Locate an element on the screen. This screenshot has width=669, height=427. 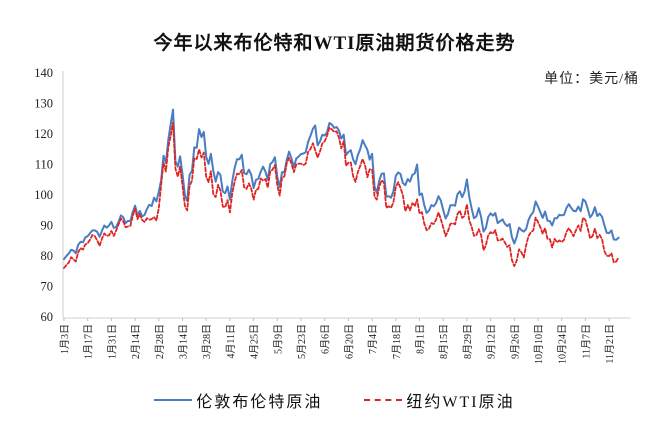
x-tick-label: 4月25日 is located at coordinates (255, 341).